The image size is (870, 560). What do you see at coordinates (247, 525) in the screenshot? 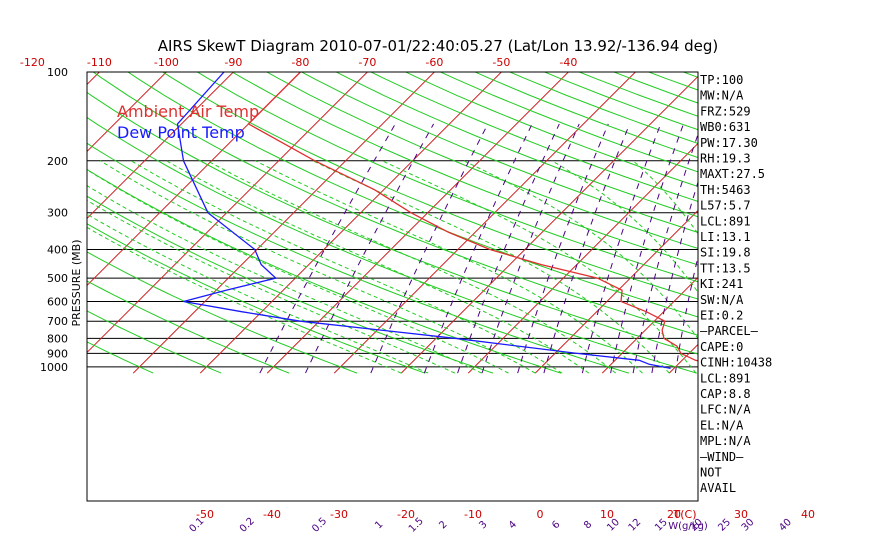
I see `mixing-ratio-tick-label: 0.2` at bounding box center [247, 525].